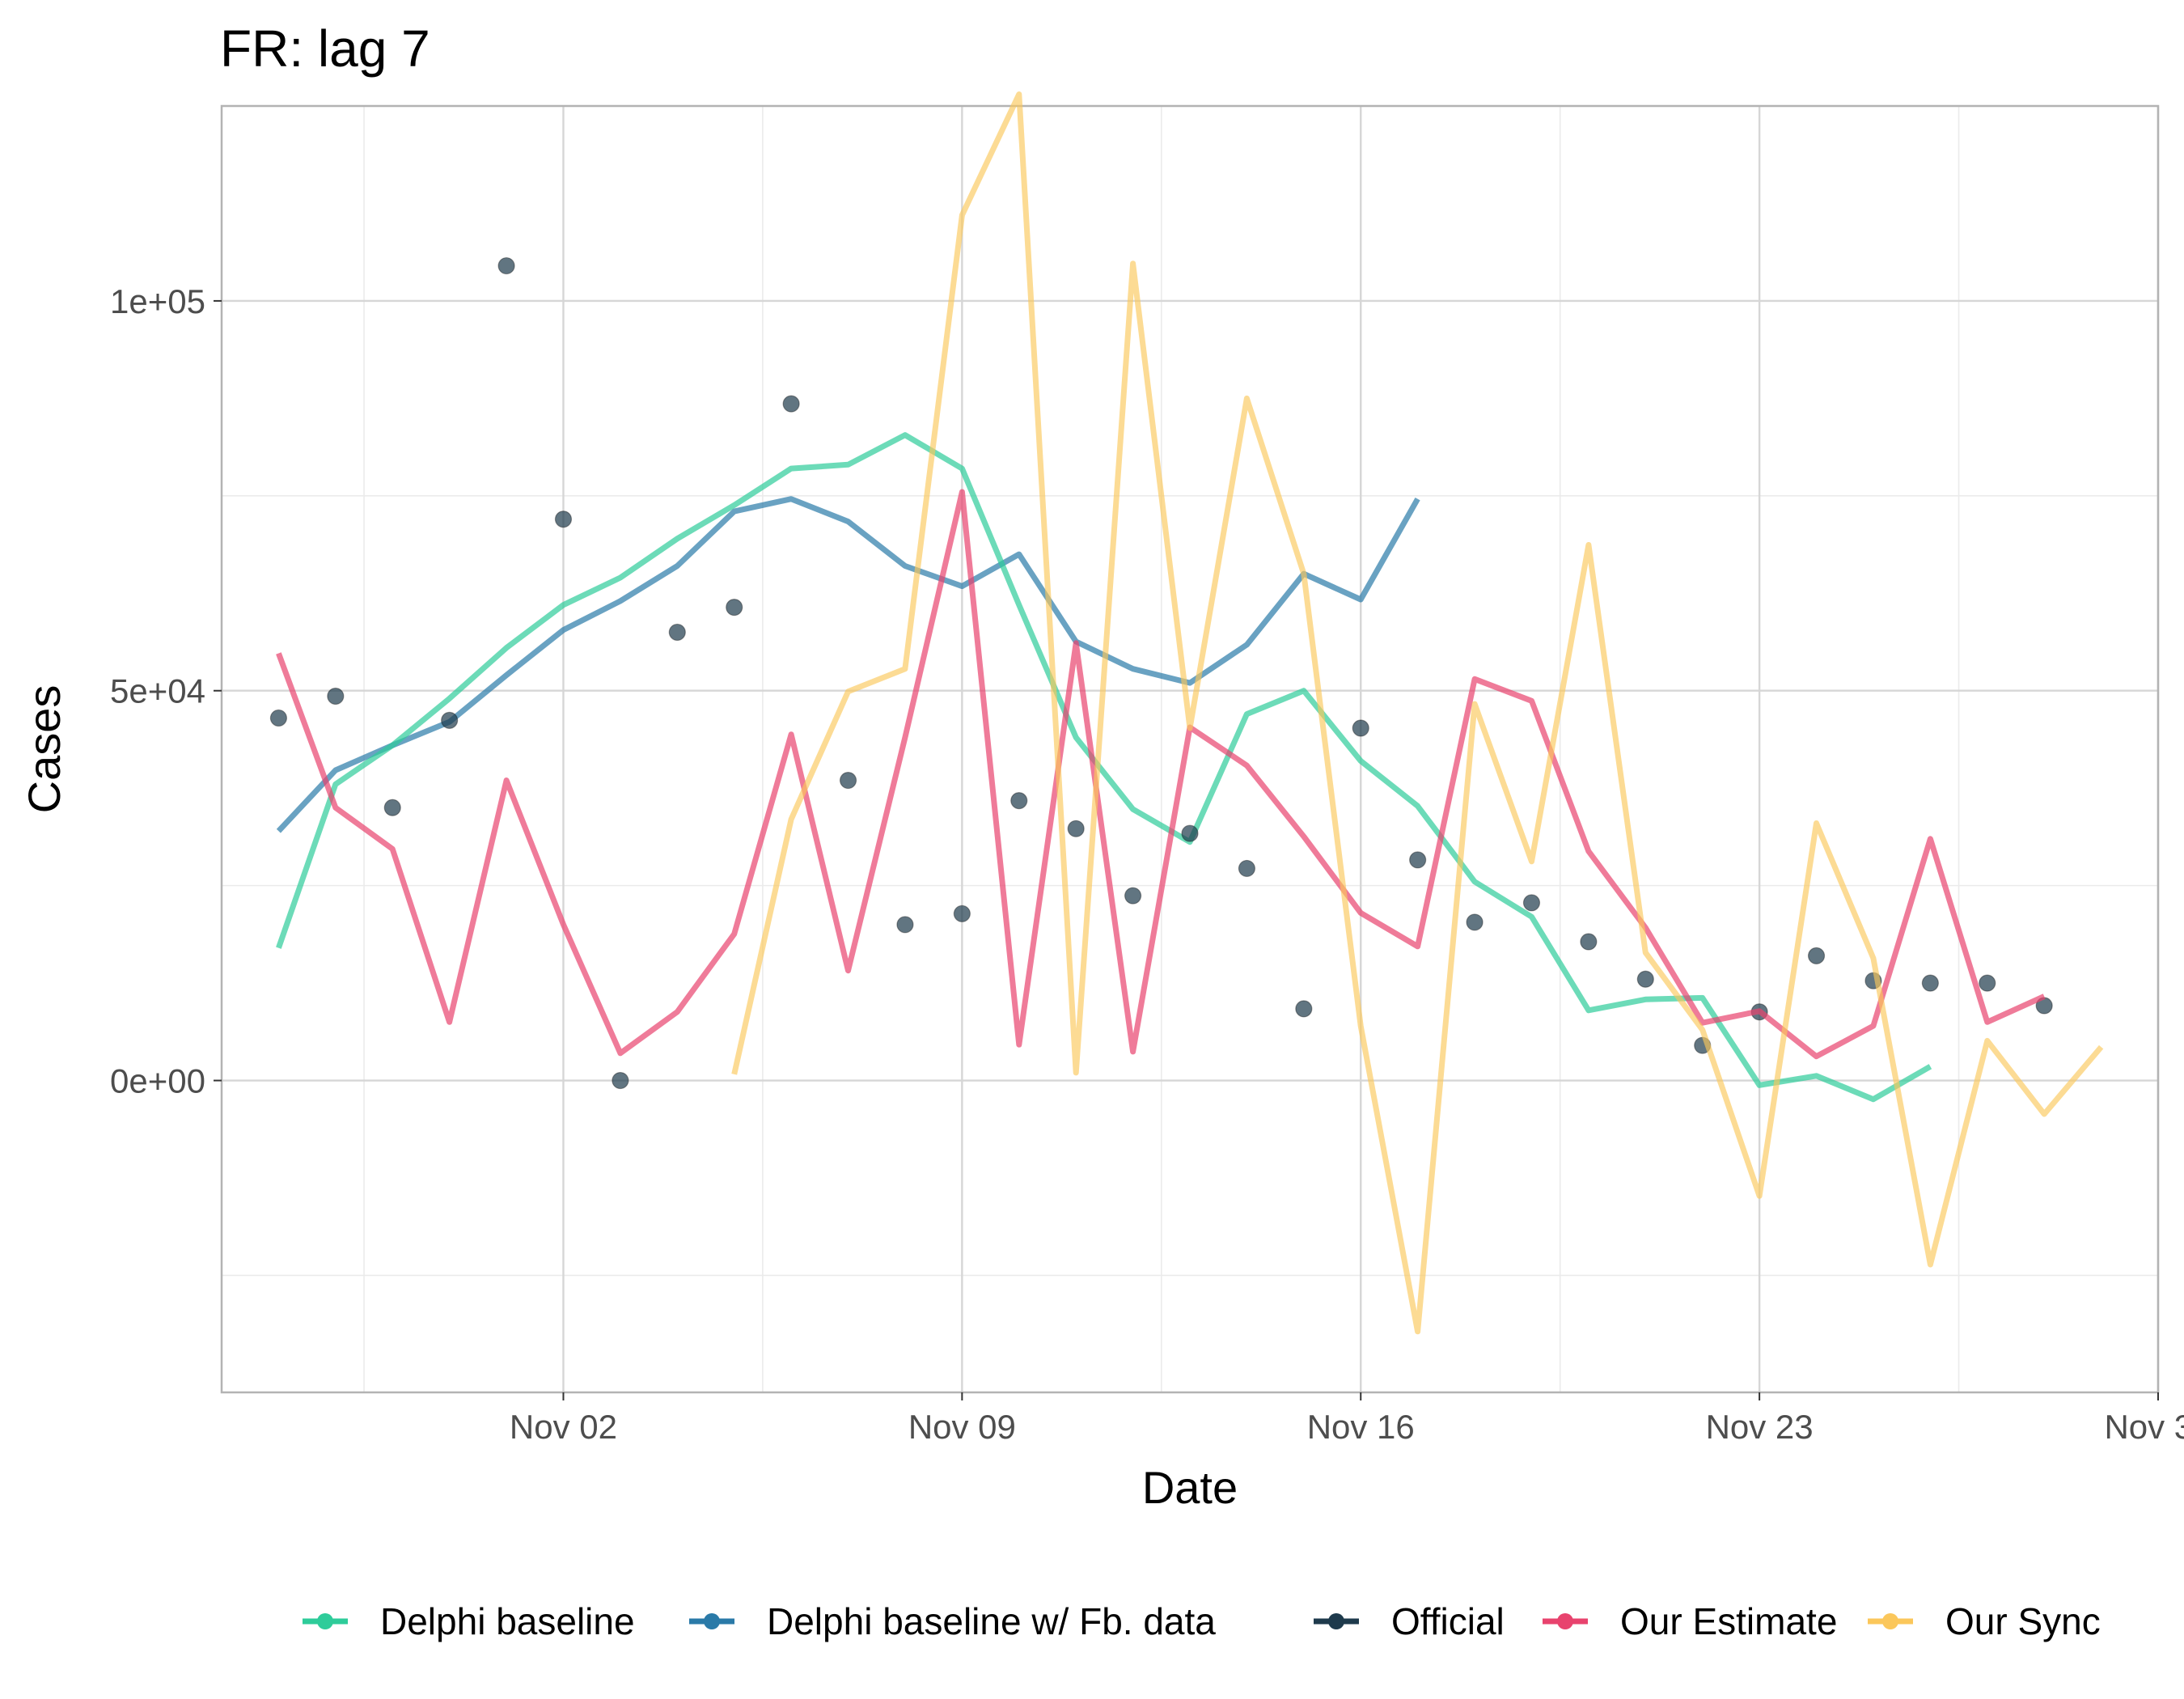 This screenshot has height=1699, width=2184. I want to click on x-tick-label: Nov 30, so click(2144, 1427).